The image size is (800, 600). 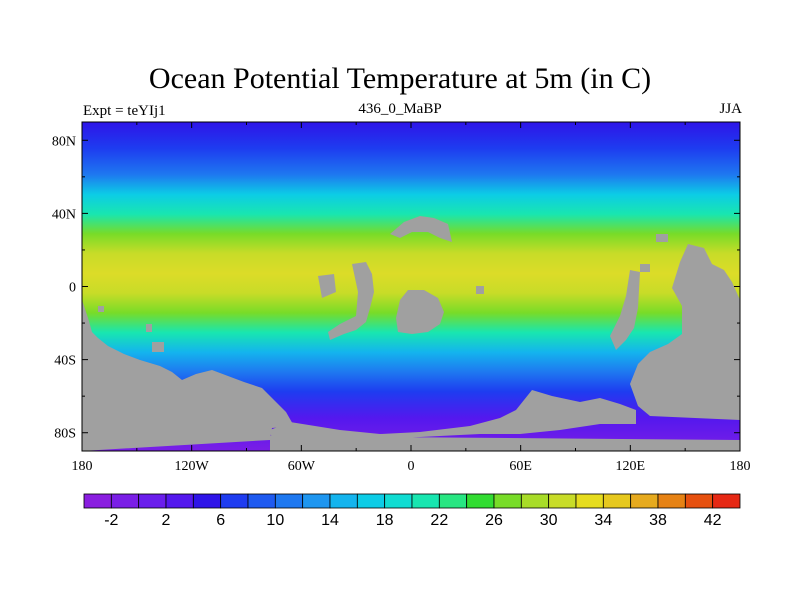 What do you see at coordinates (411, 466) in the screenshot?
I see `x-tick-label: 0` at bounding box center [411, 466].